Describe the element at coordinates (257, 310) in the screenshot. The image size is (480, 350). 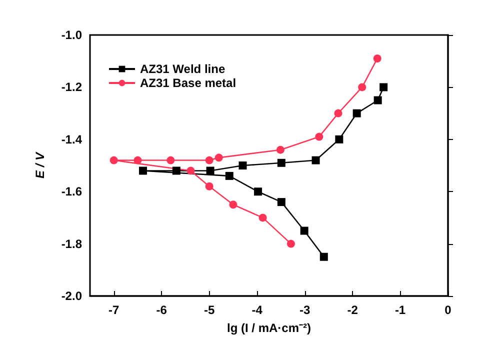
I see `x-tick-label: -4` at that location.